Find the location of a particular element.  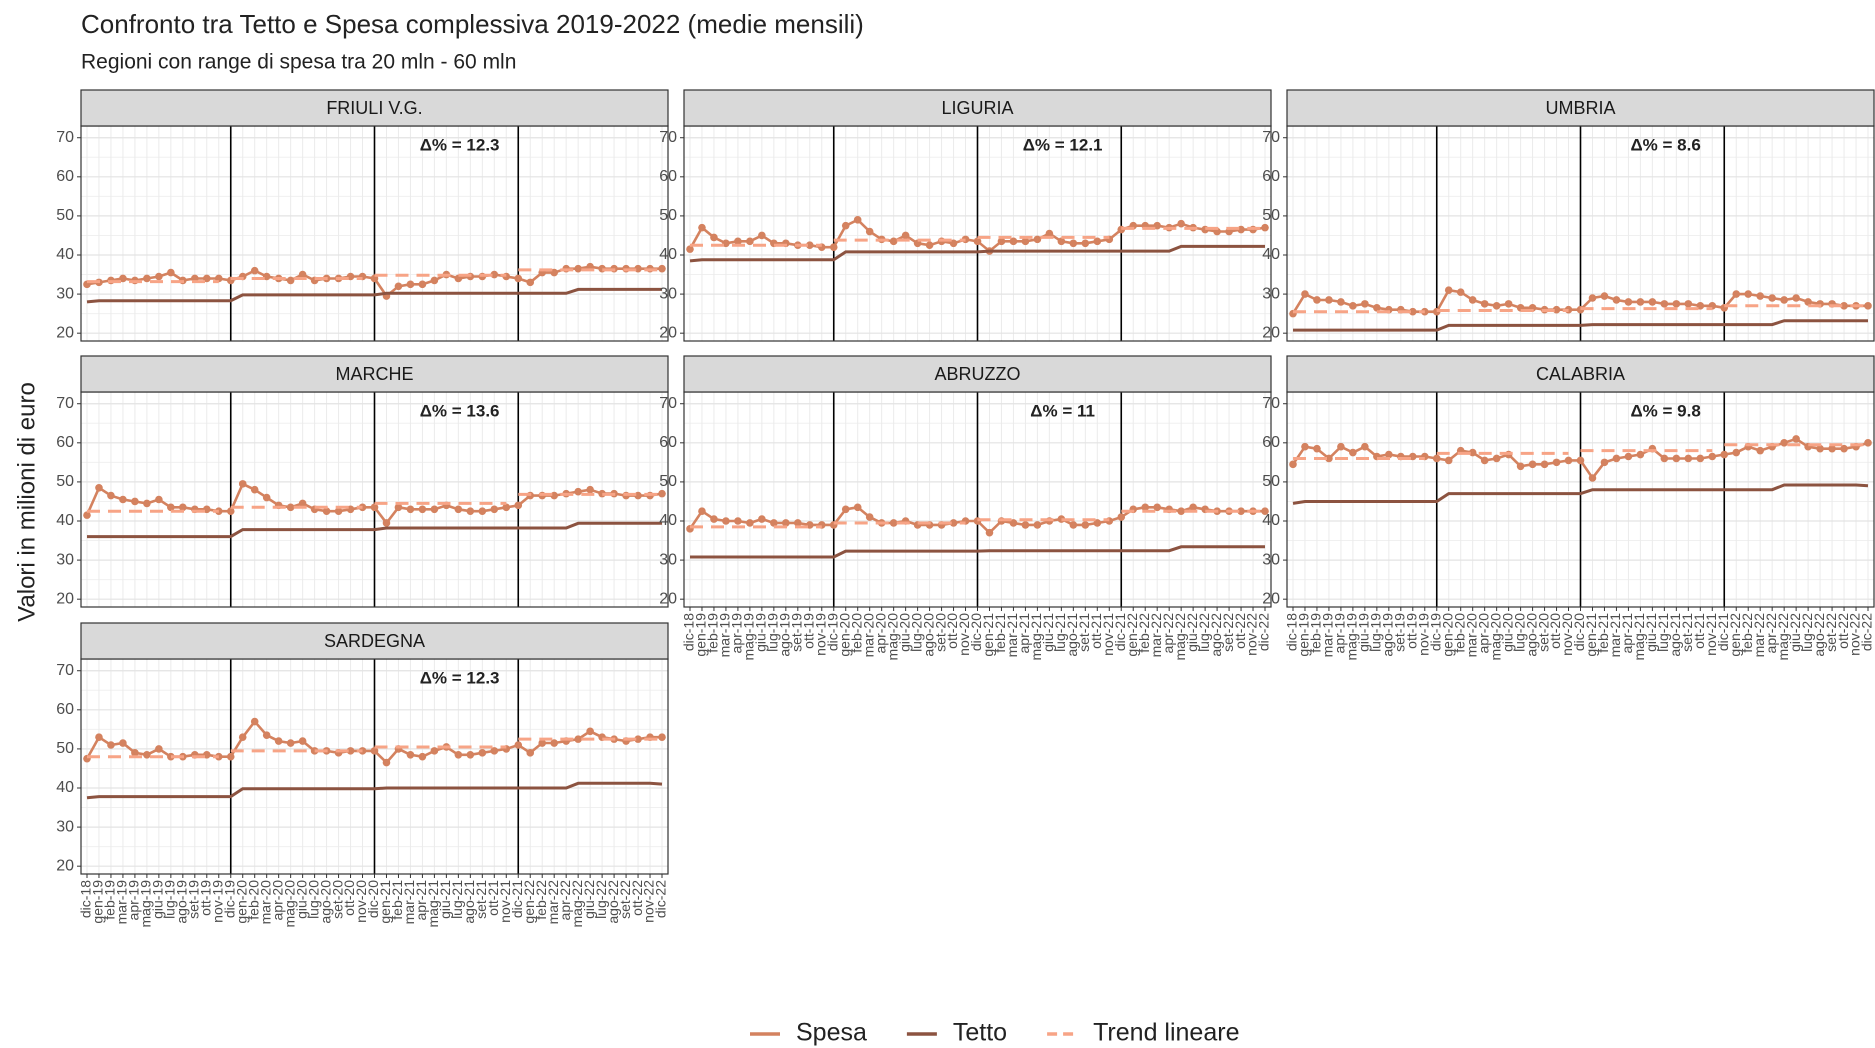

x-tick-label: nov-22 is located at coordinates (1855, 634).